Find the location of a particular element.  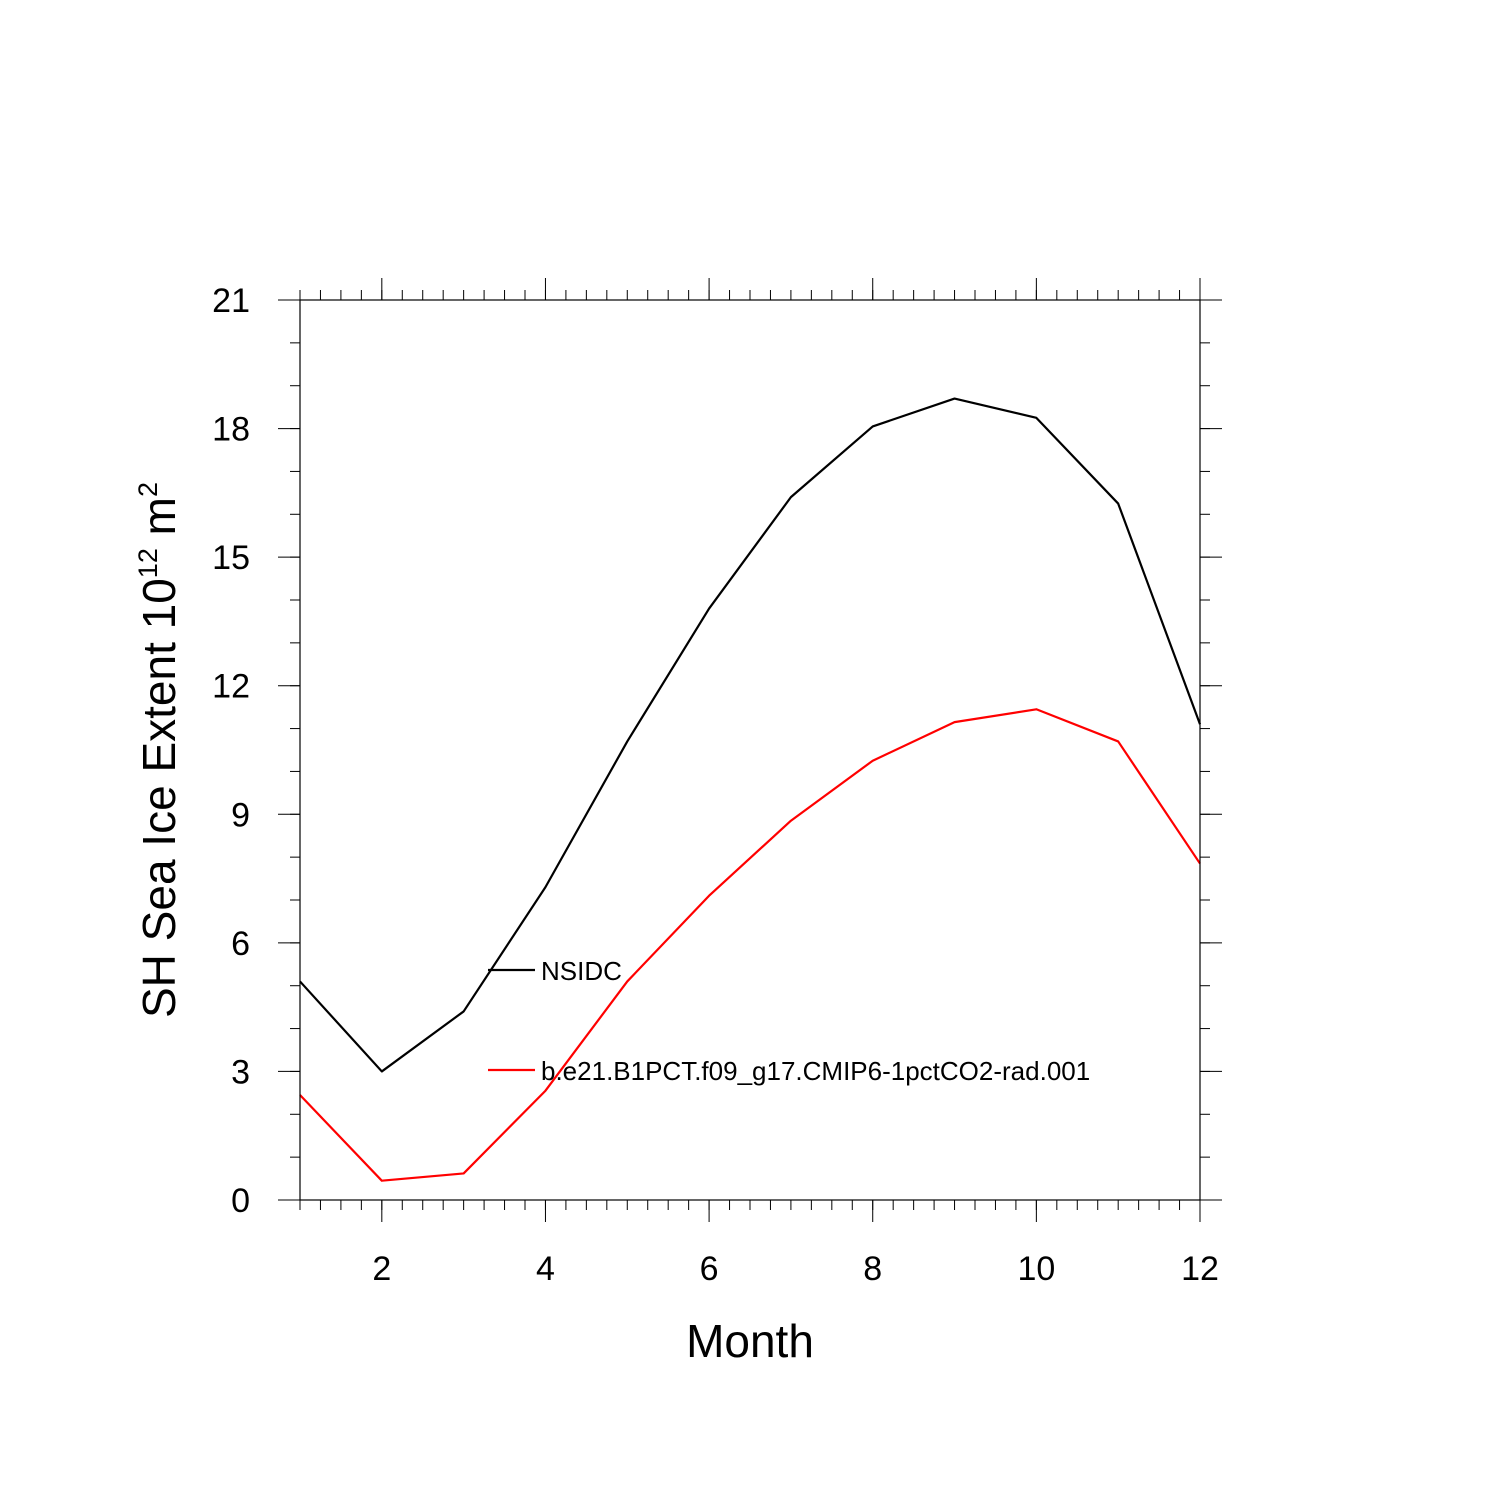

y-tick-label: 21 is located at coordinates (231, 301).